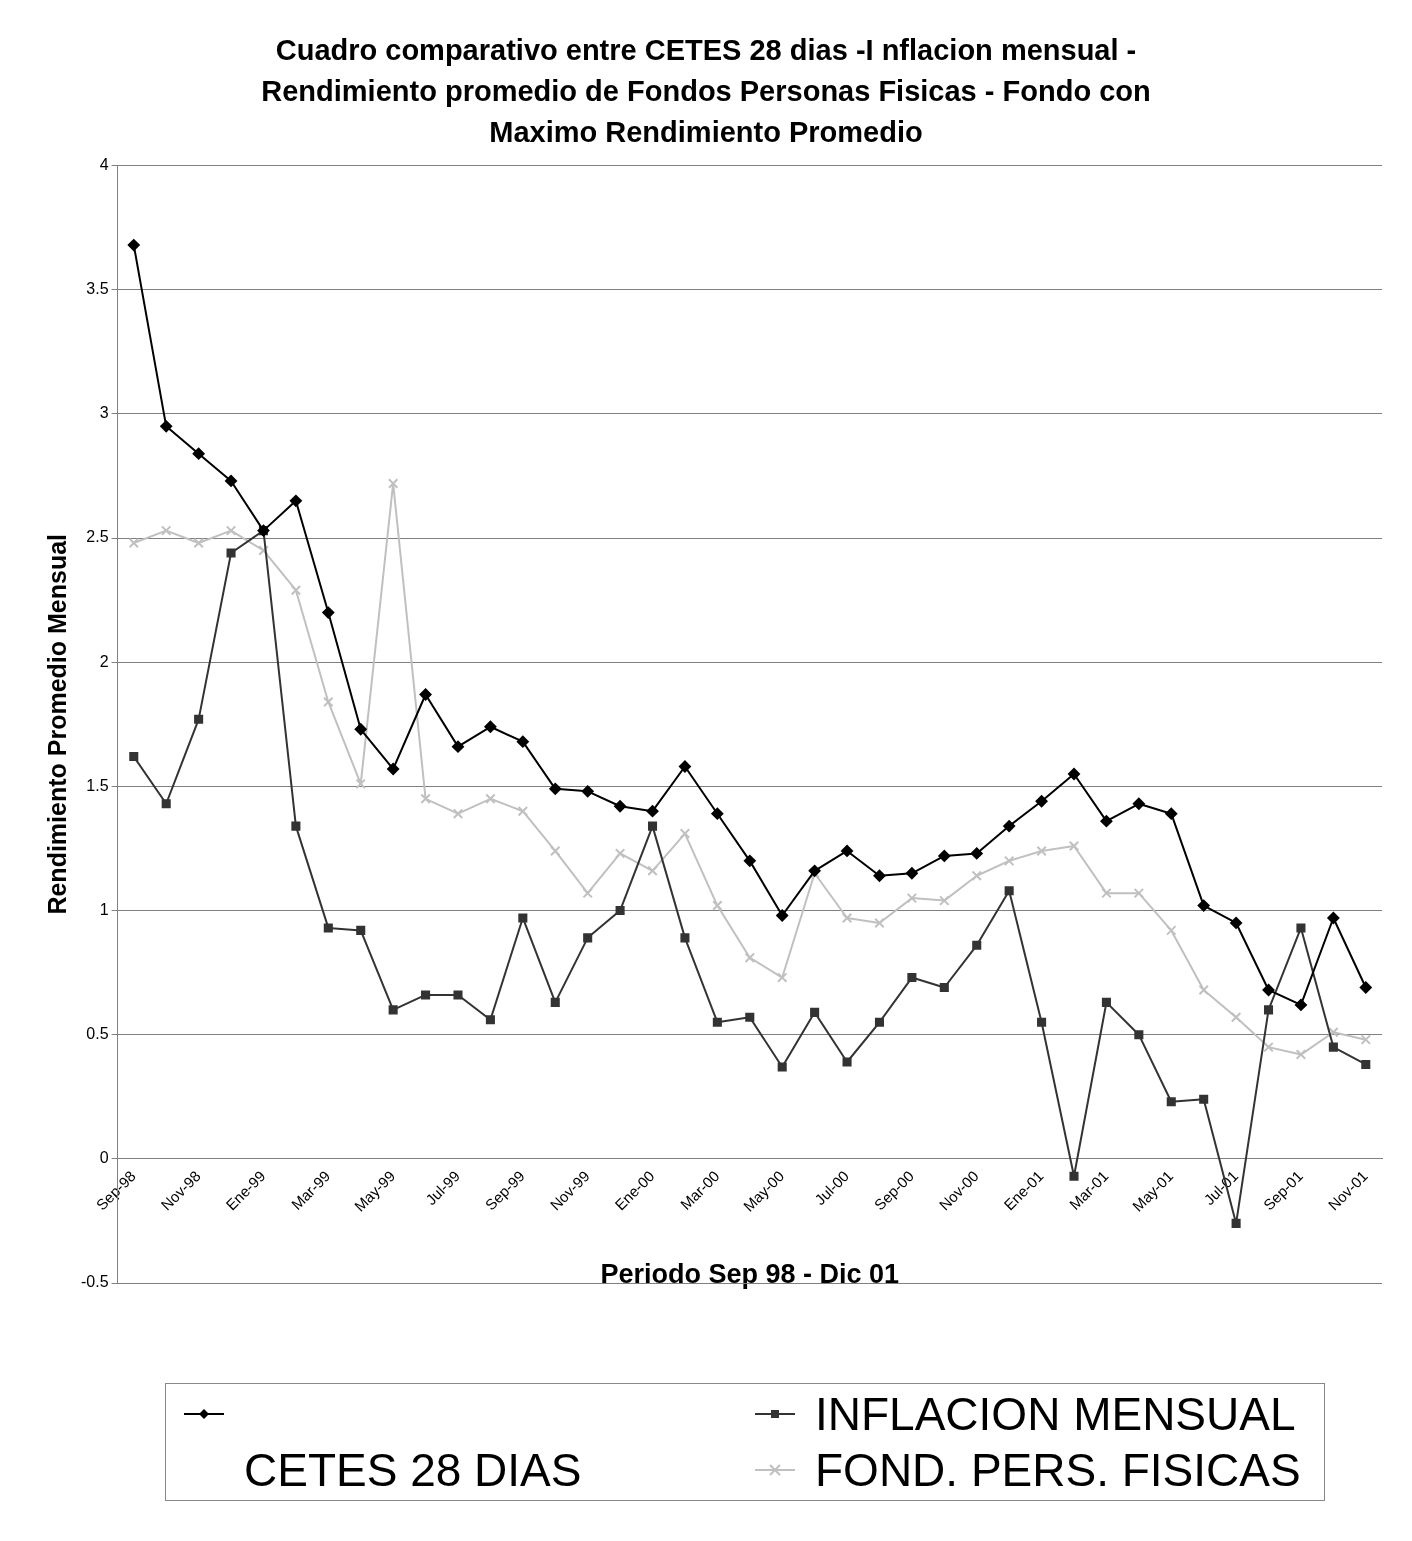  I want to click on y-tick-label: 4, so click(104, 165).